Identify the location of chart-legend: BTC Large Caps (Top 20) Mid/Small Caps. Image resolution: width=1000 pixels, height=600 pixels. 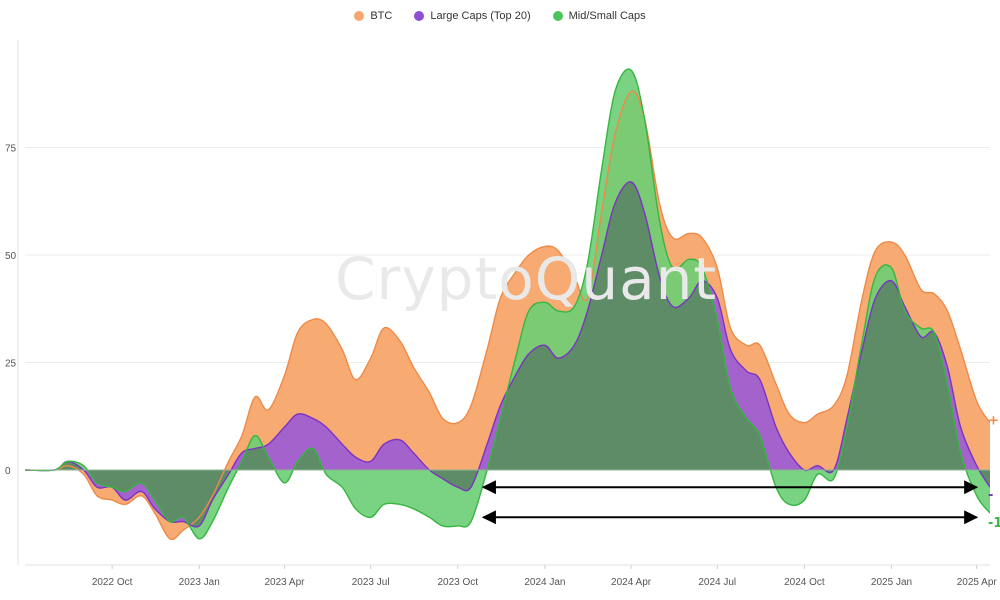
(500, 16).